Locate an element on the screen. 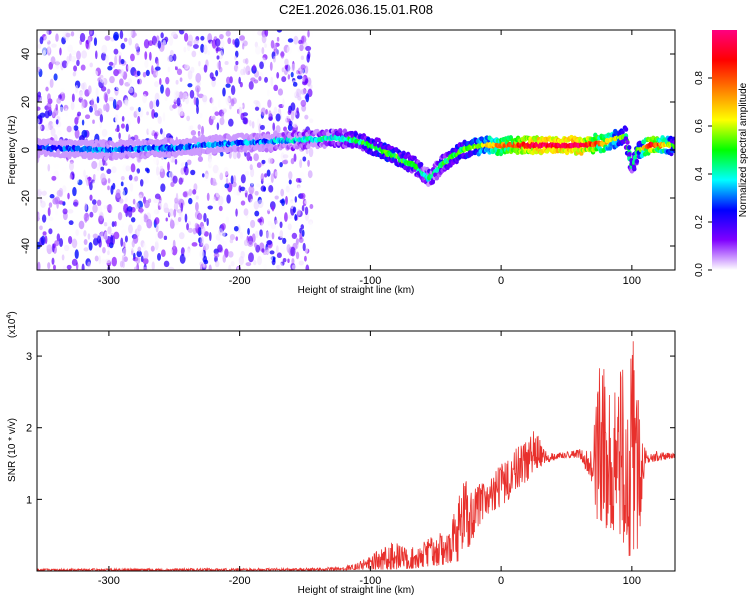 The width and height of the screenshot is (750, 600). chart-title: C2E1.2026.036.15.01.R08 is located at coordinates (356, 9).